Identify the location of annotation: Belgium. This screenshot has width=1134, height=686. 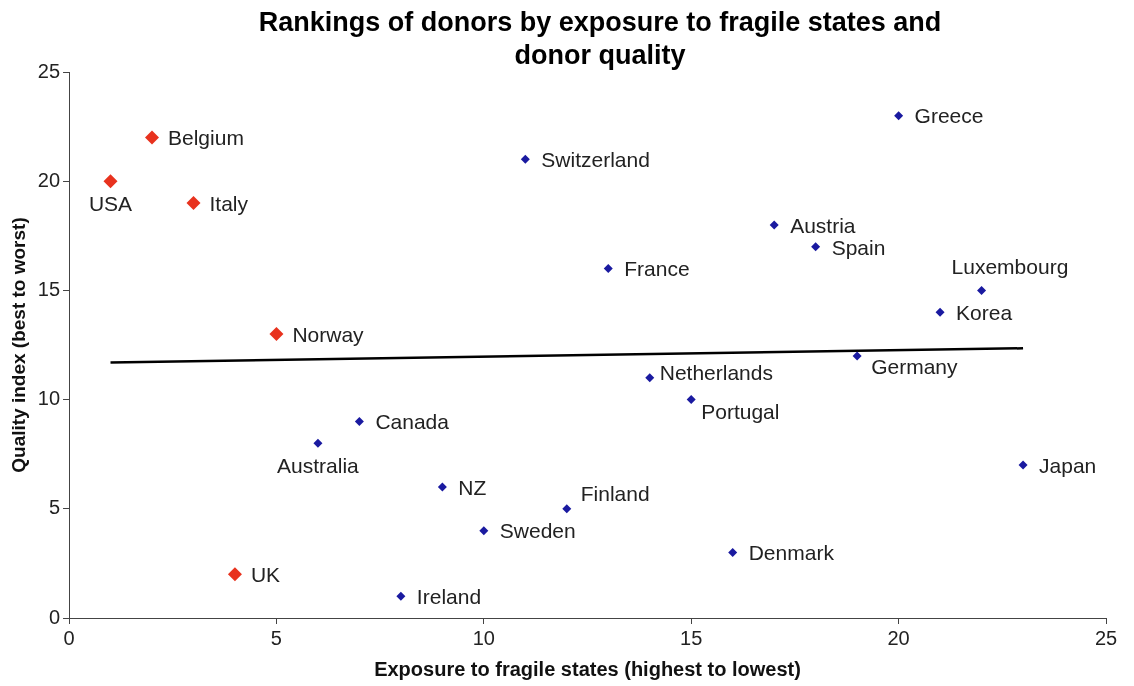
(206, 138).